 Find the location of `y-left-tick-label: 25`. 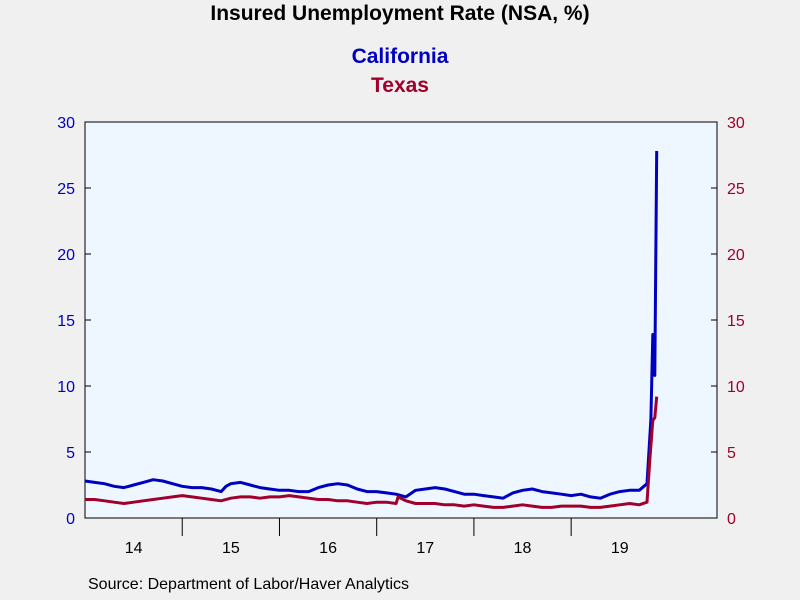

y-left-tick-label: 25 is located at coordinates (66, 189).